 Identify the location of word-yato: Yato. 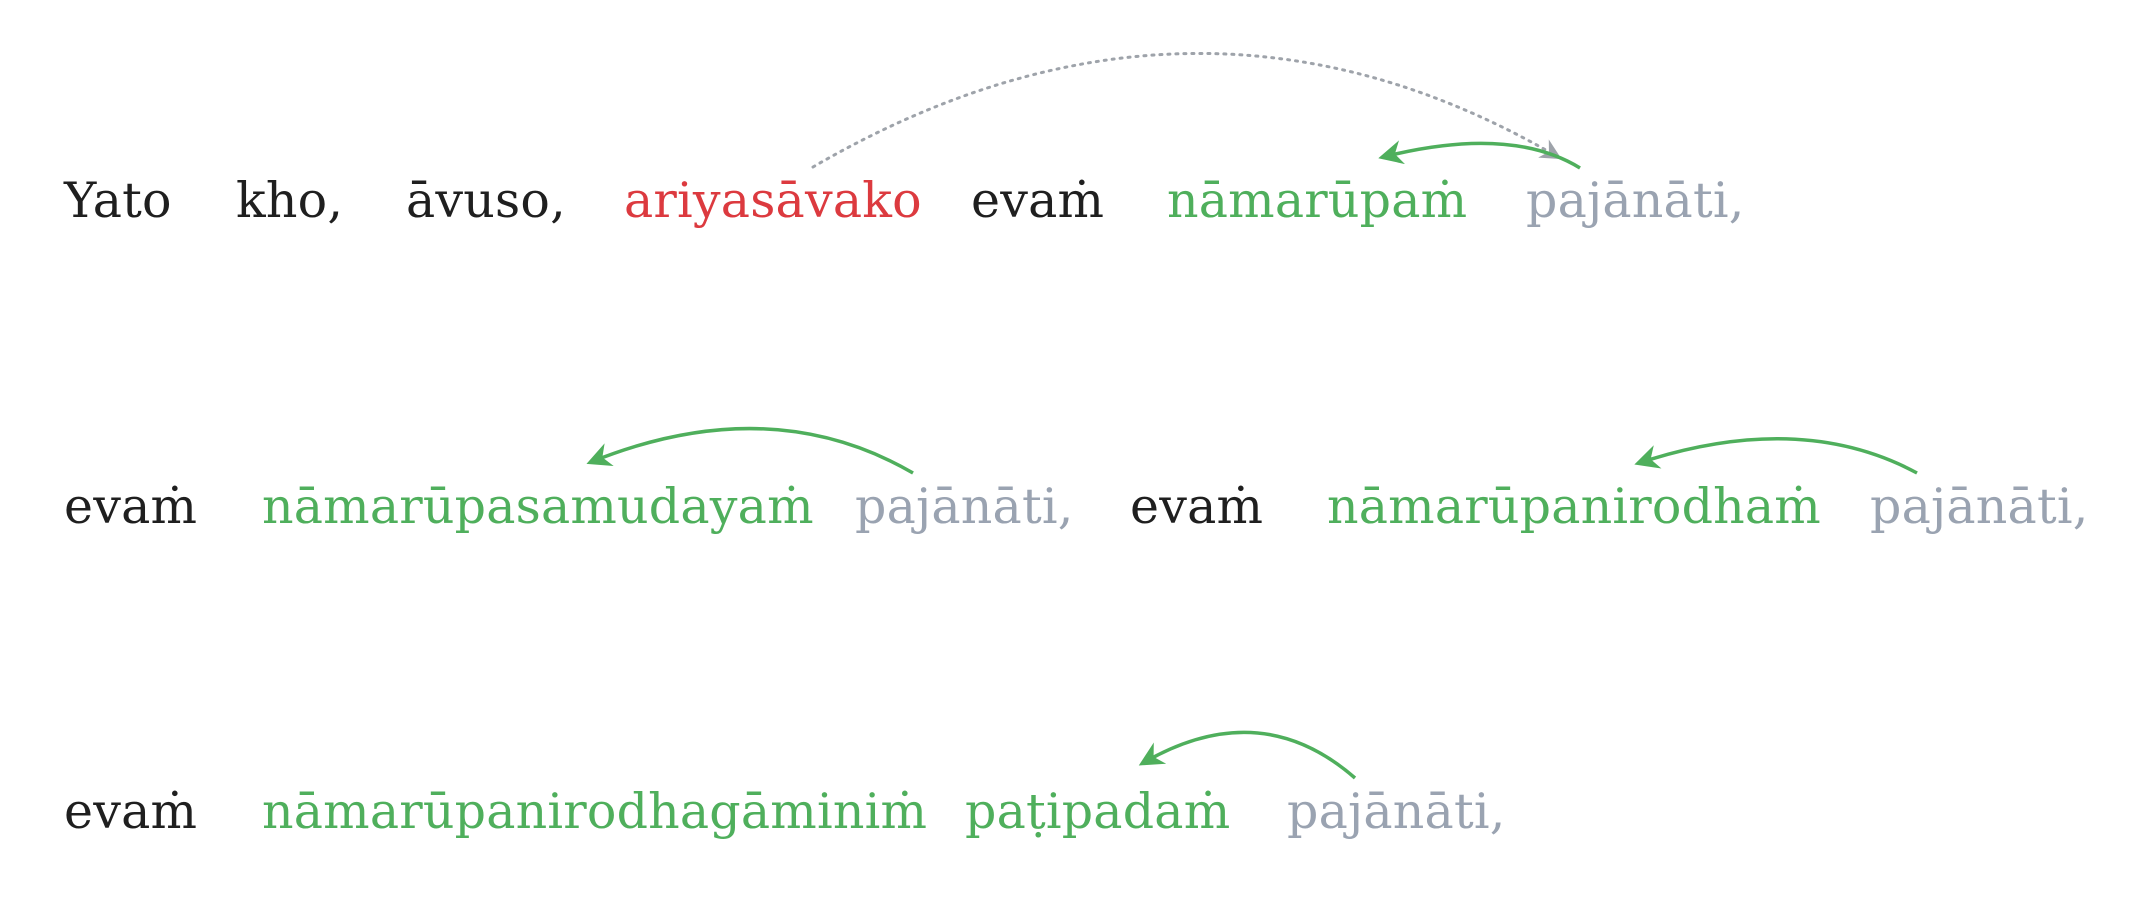
(118, 200).